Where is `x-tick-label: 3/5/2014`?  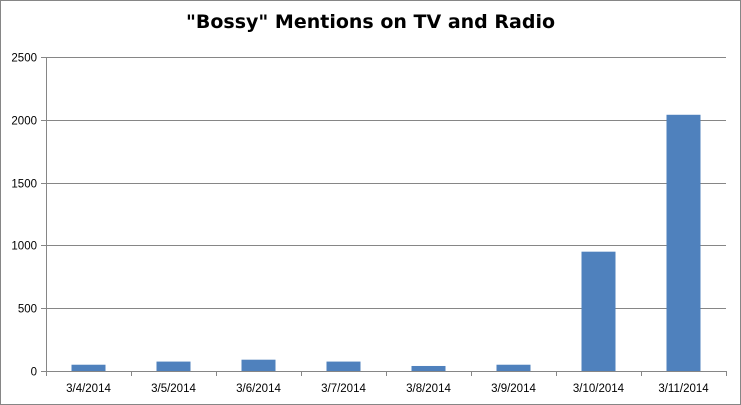
x-tick-label: 3/5/2014 is located at coordinates (173, 389).